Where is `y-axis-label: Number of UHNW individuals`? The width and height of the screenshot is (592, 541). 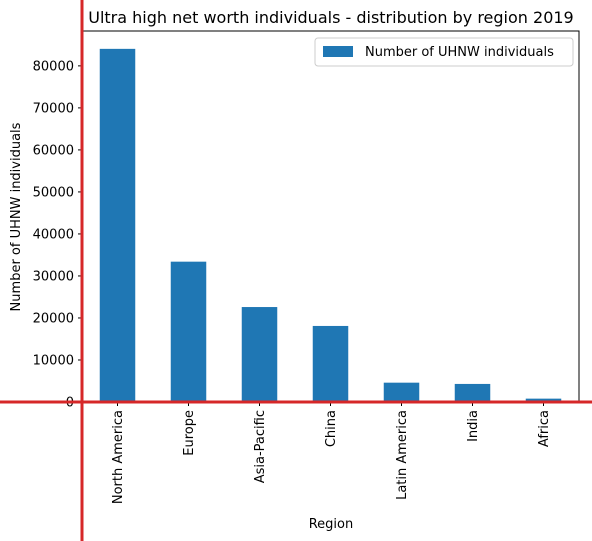 y-axis-label: Number of UHNW individuals is located at coordinates (16, 216).